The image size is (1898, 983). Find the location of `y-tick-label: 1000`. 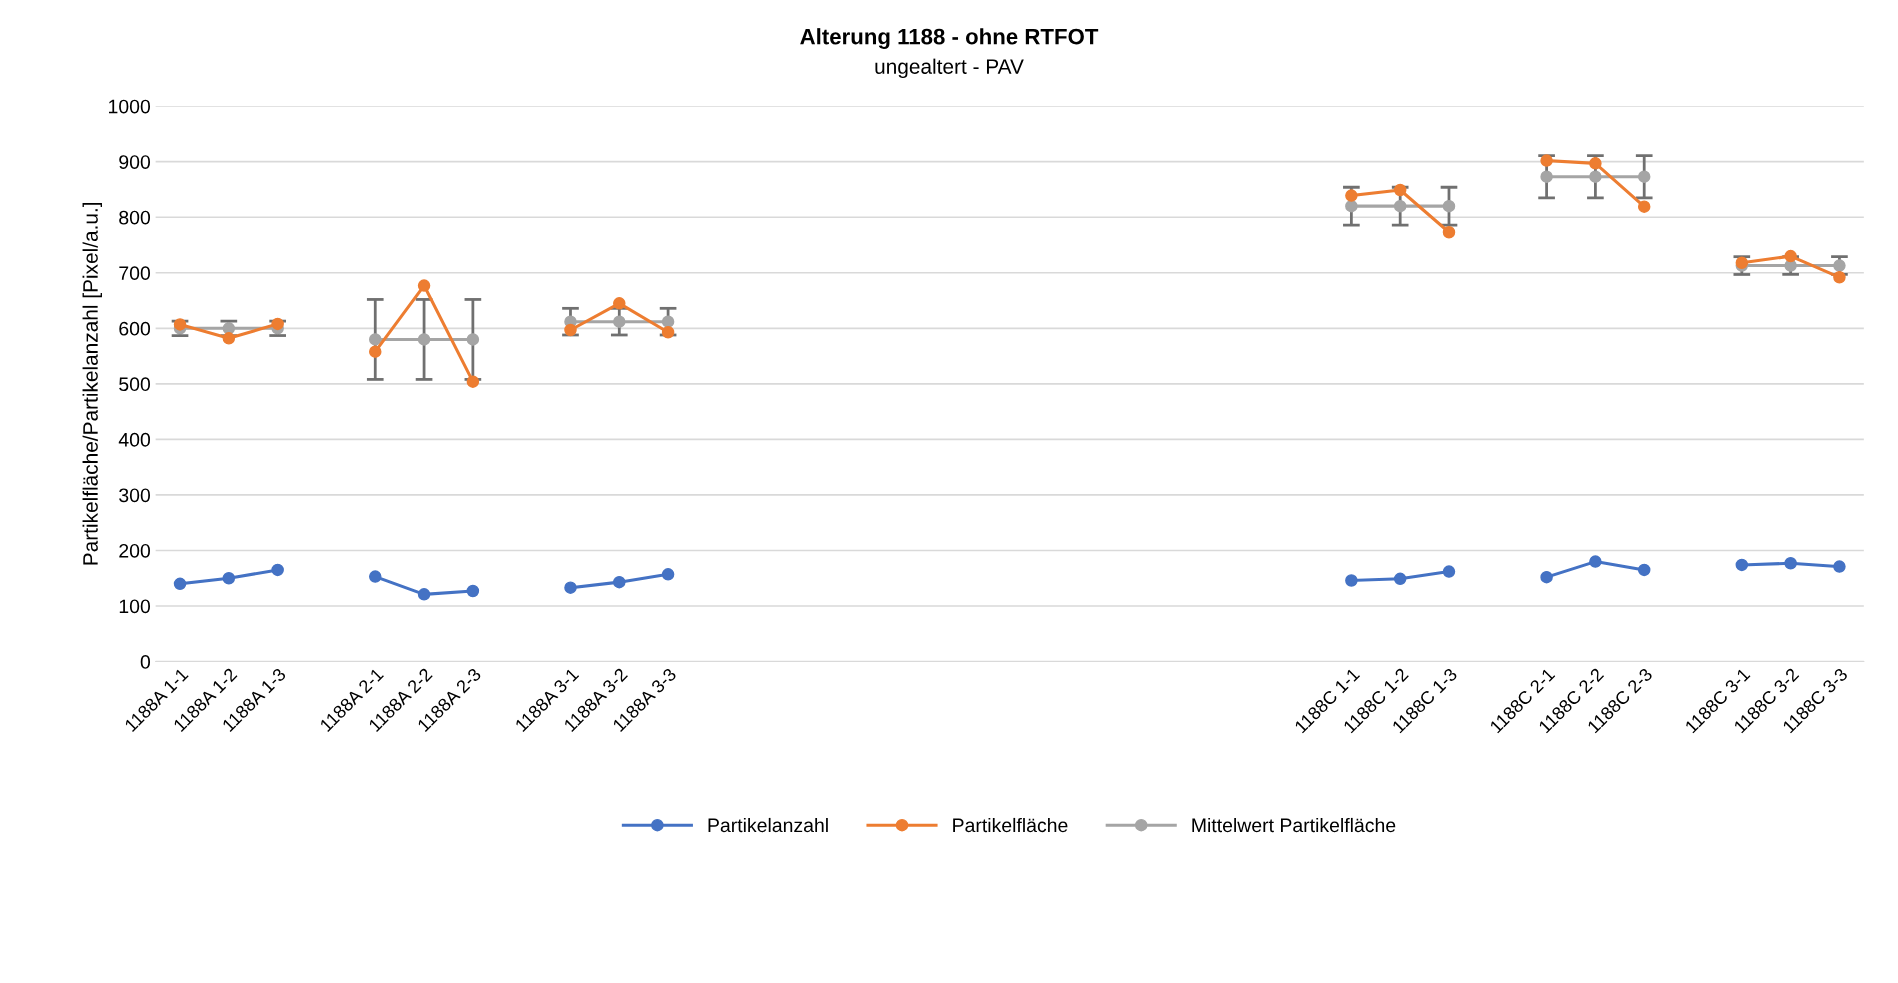

y-tick-label: 1000 is located at coordinates (130, 106).